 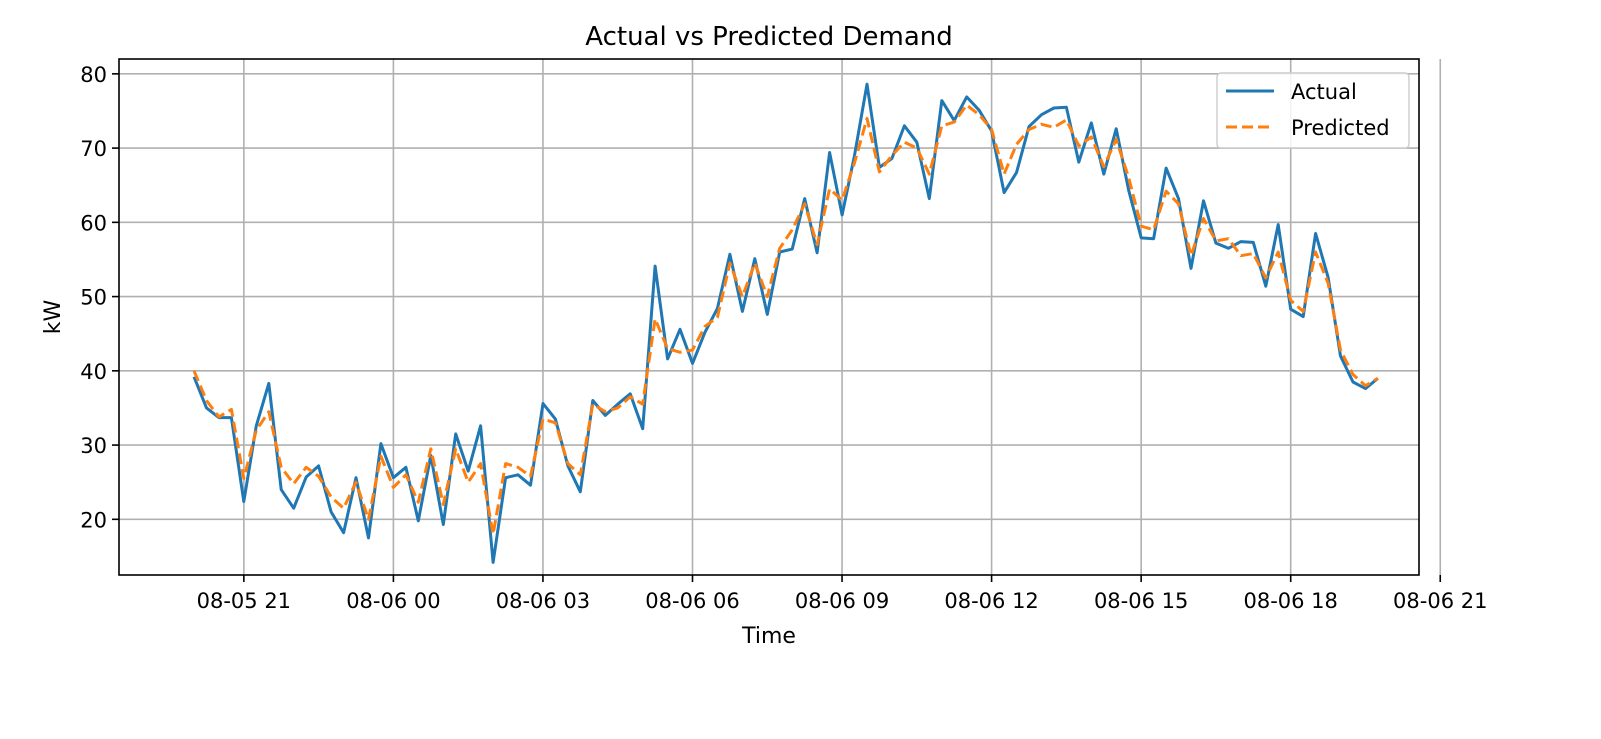 I want to click on legend: Actual Predicted, so click(x=1313, y=110).